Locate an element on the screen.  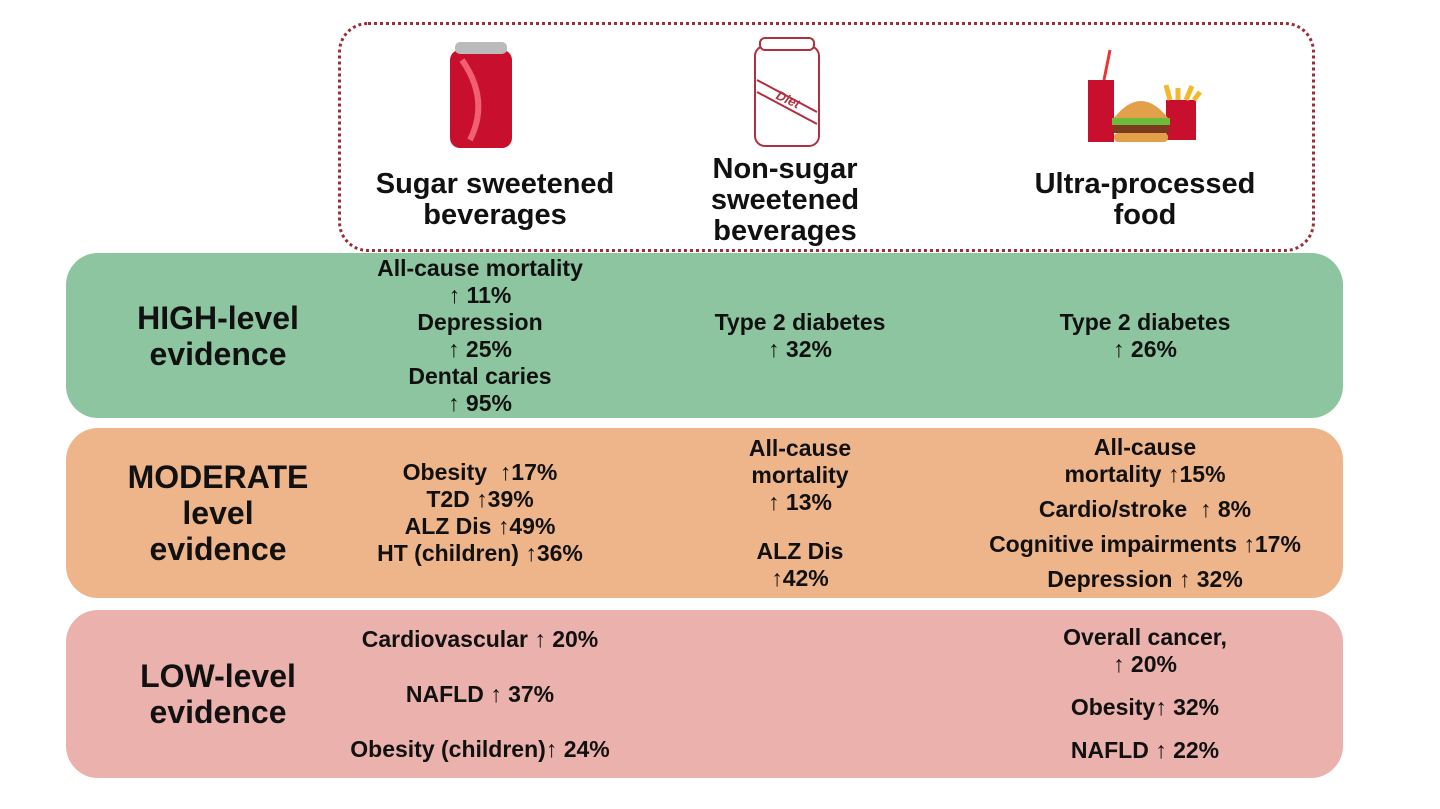
outcome-line: Obesity (children)↑ 24% is located at coordinates (480, 748).